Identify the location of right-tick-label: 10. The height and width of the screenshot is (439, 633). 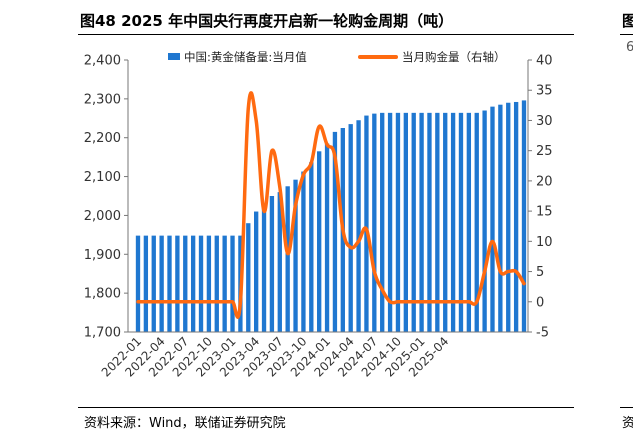
(544, 242).